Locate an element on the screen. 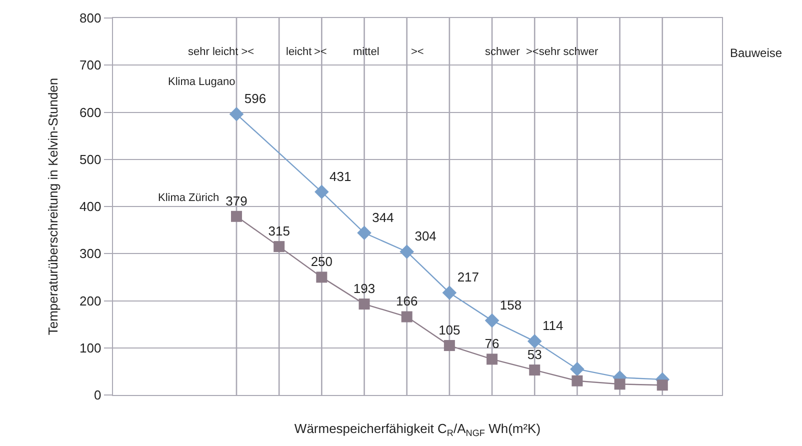  annotation: ><sehr schwer is located at coordinates (562, 52).